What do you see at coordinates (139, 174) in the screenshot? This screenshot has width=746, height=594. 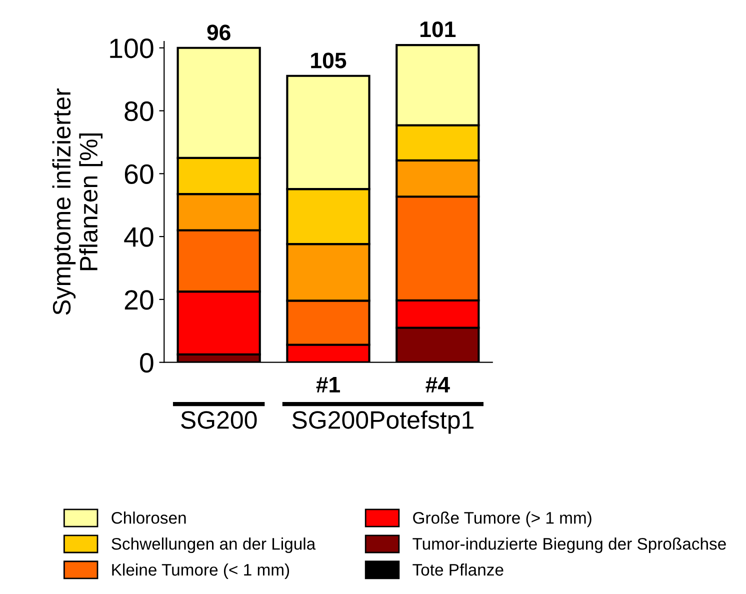 I see `y-tick-label: 60` at bounding box center [139, 174].